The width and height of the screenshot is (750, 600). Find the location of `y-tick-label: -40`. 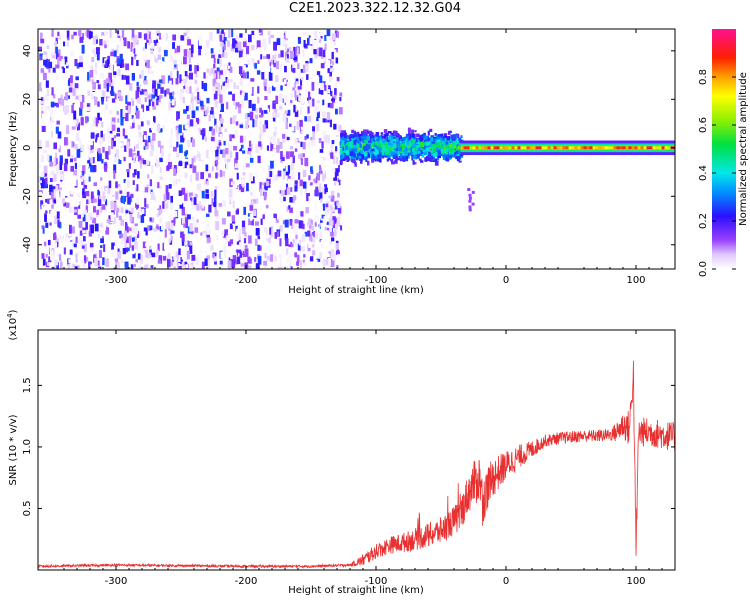

y-tick-label: -40 is located at coordinates (27, 245).